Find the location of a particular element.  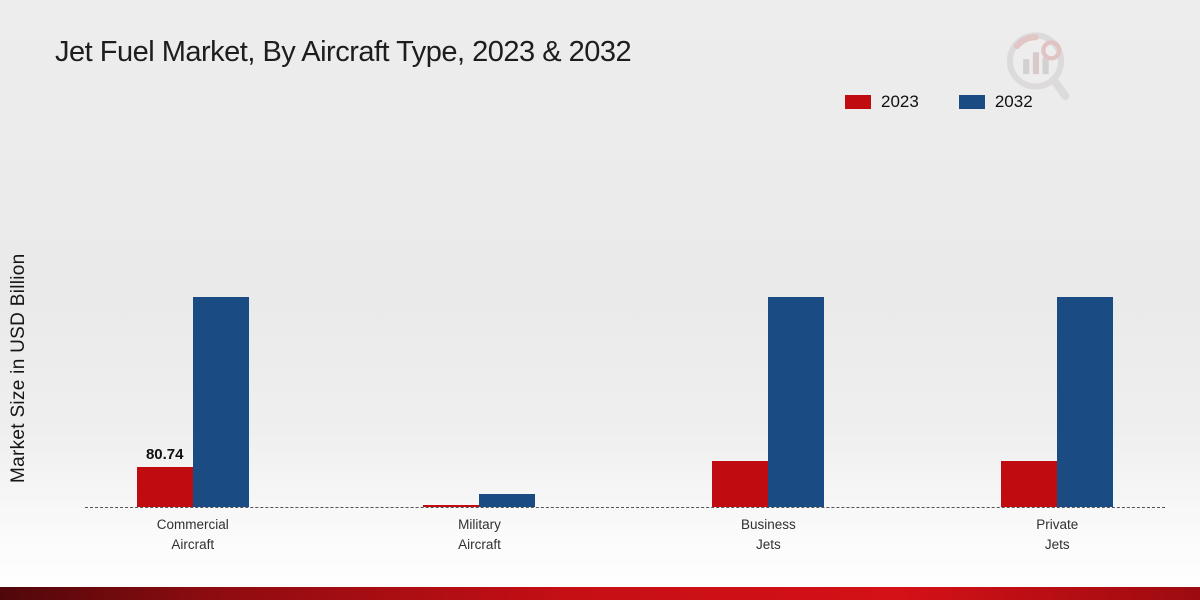

legend-label-2032: 2032 is located at coordinates (1013, 101).